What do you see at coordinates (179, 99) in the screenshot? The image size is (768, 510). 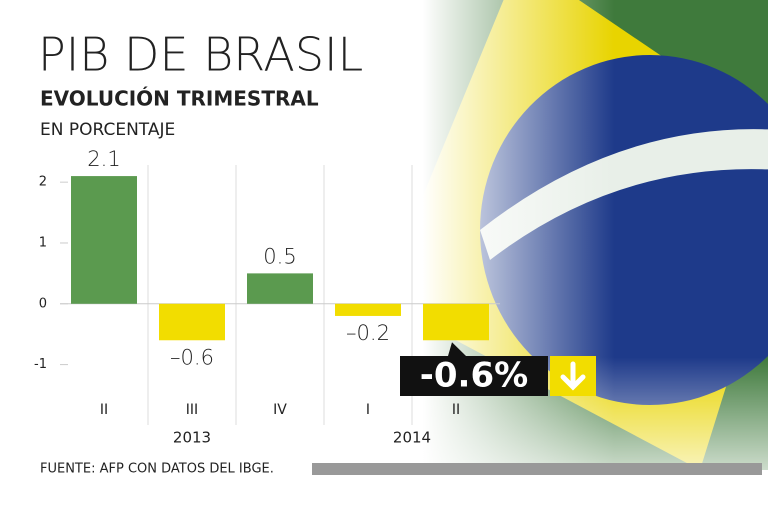 I see `chart-subtitle: EVOLUCIÓN TRIMESTRAL` at bounding box center [179, 99].